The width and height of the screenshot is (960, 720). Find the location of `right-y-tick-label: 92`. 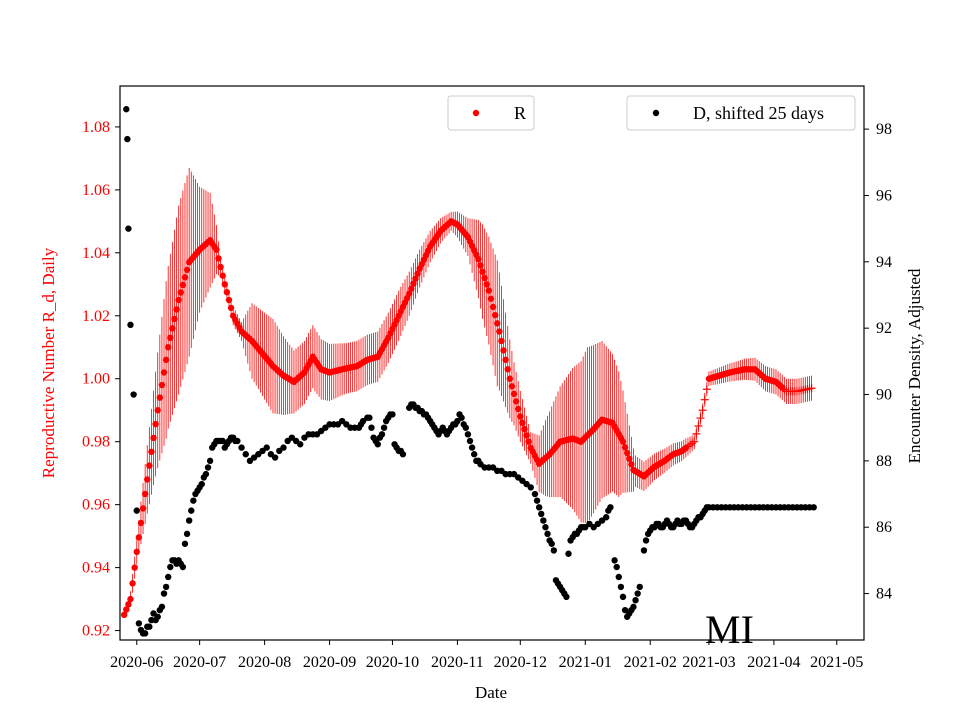

right-y-tick-label: 92 is located at coordinates (884, 328).